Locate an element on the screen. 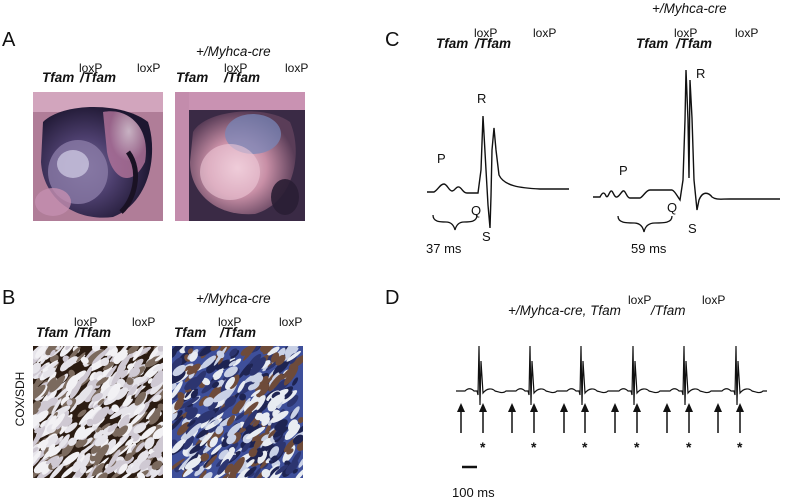  panel-letter-a: A is located at coordinates (9, 40).